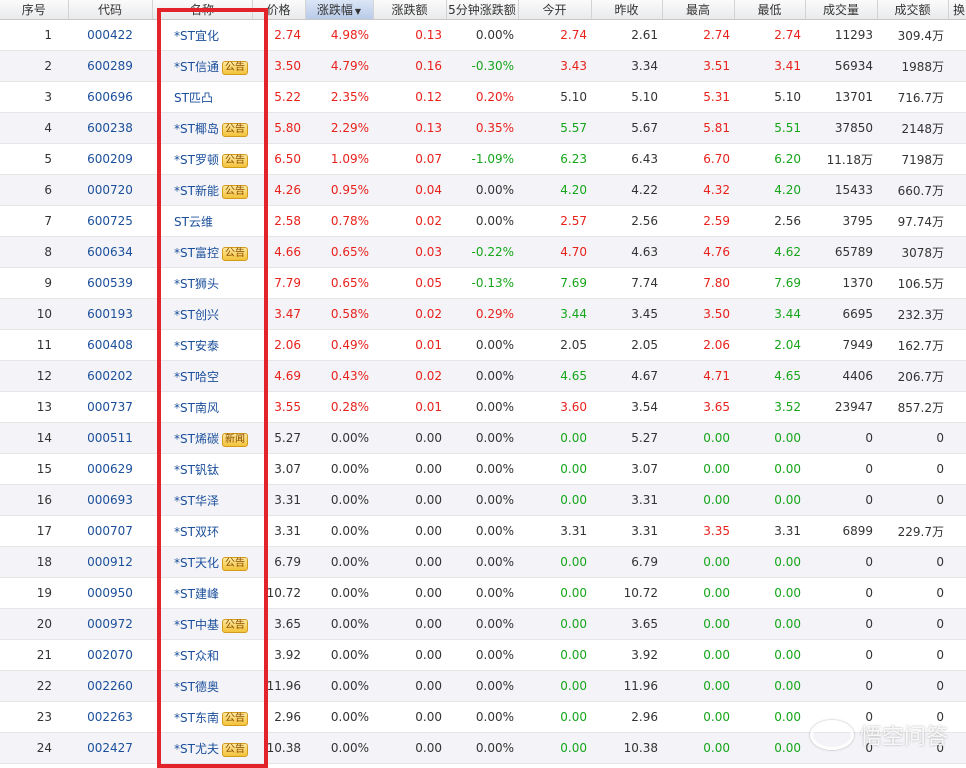 The width and height of the screenshot is (966, 768). Describe the element at coordinates (196, 624) in the screenshot. I see `stock-name-link: *ST中基` at that location.